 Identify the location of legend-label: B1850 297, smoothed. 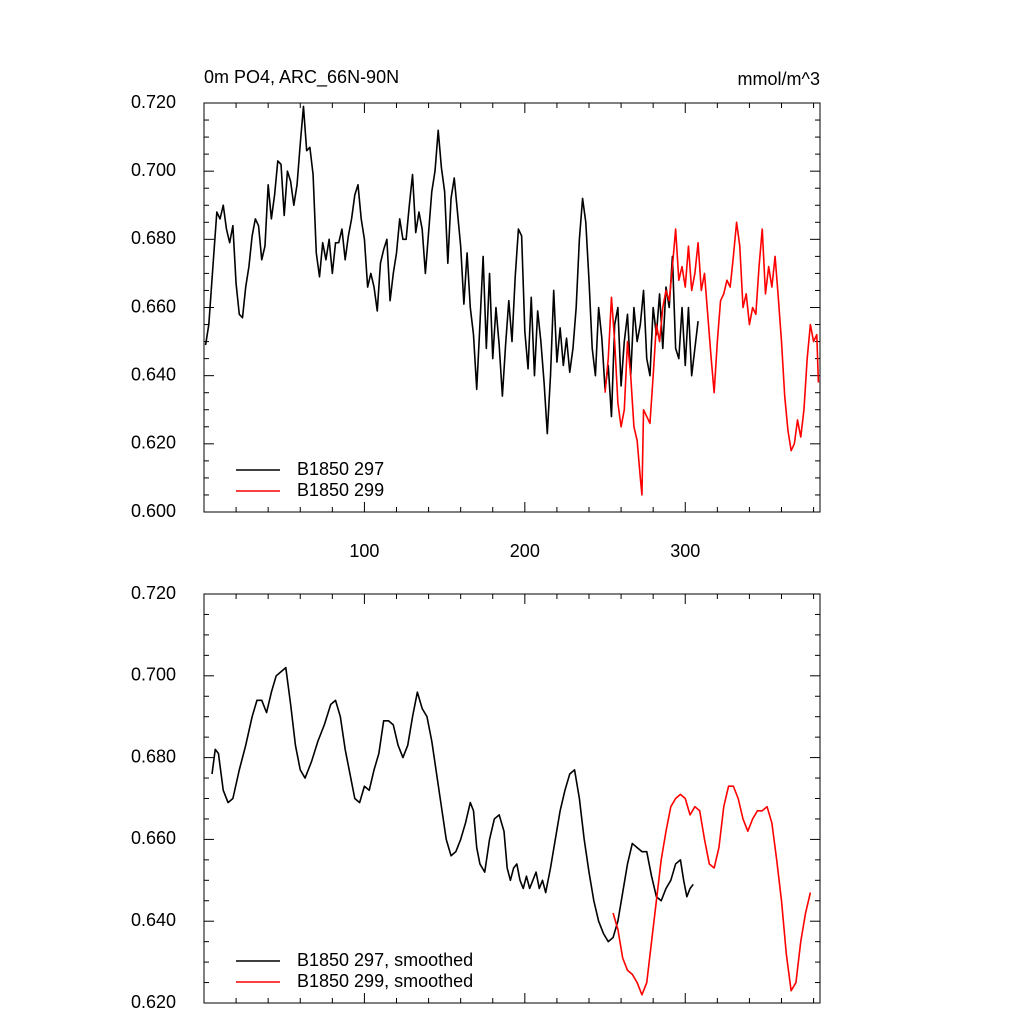
(385, 960).